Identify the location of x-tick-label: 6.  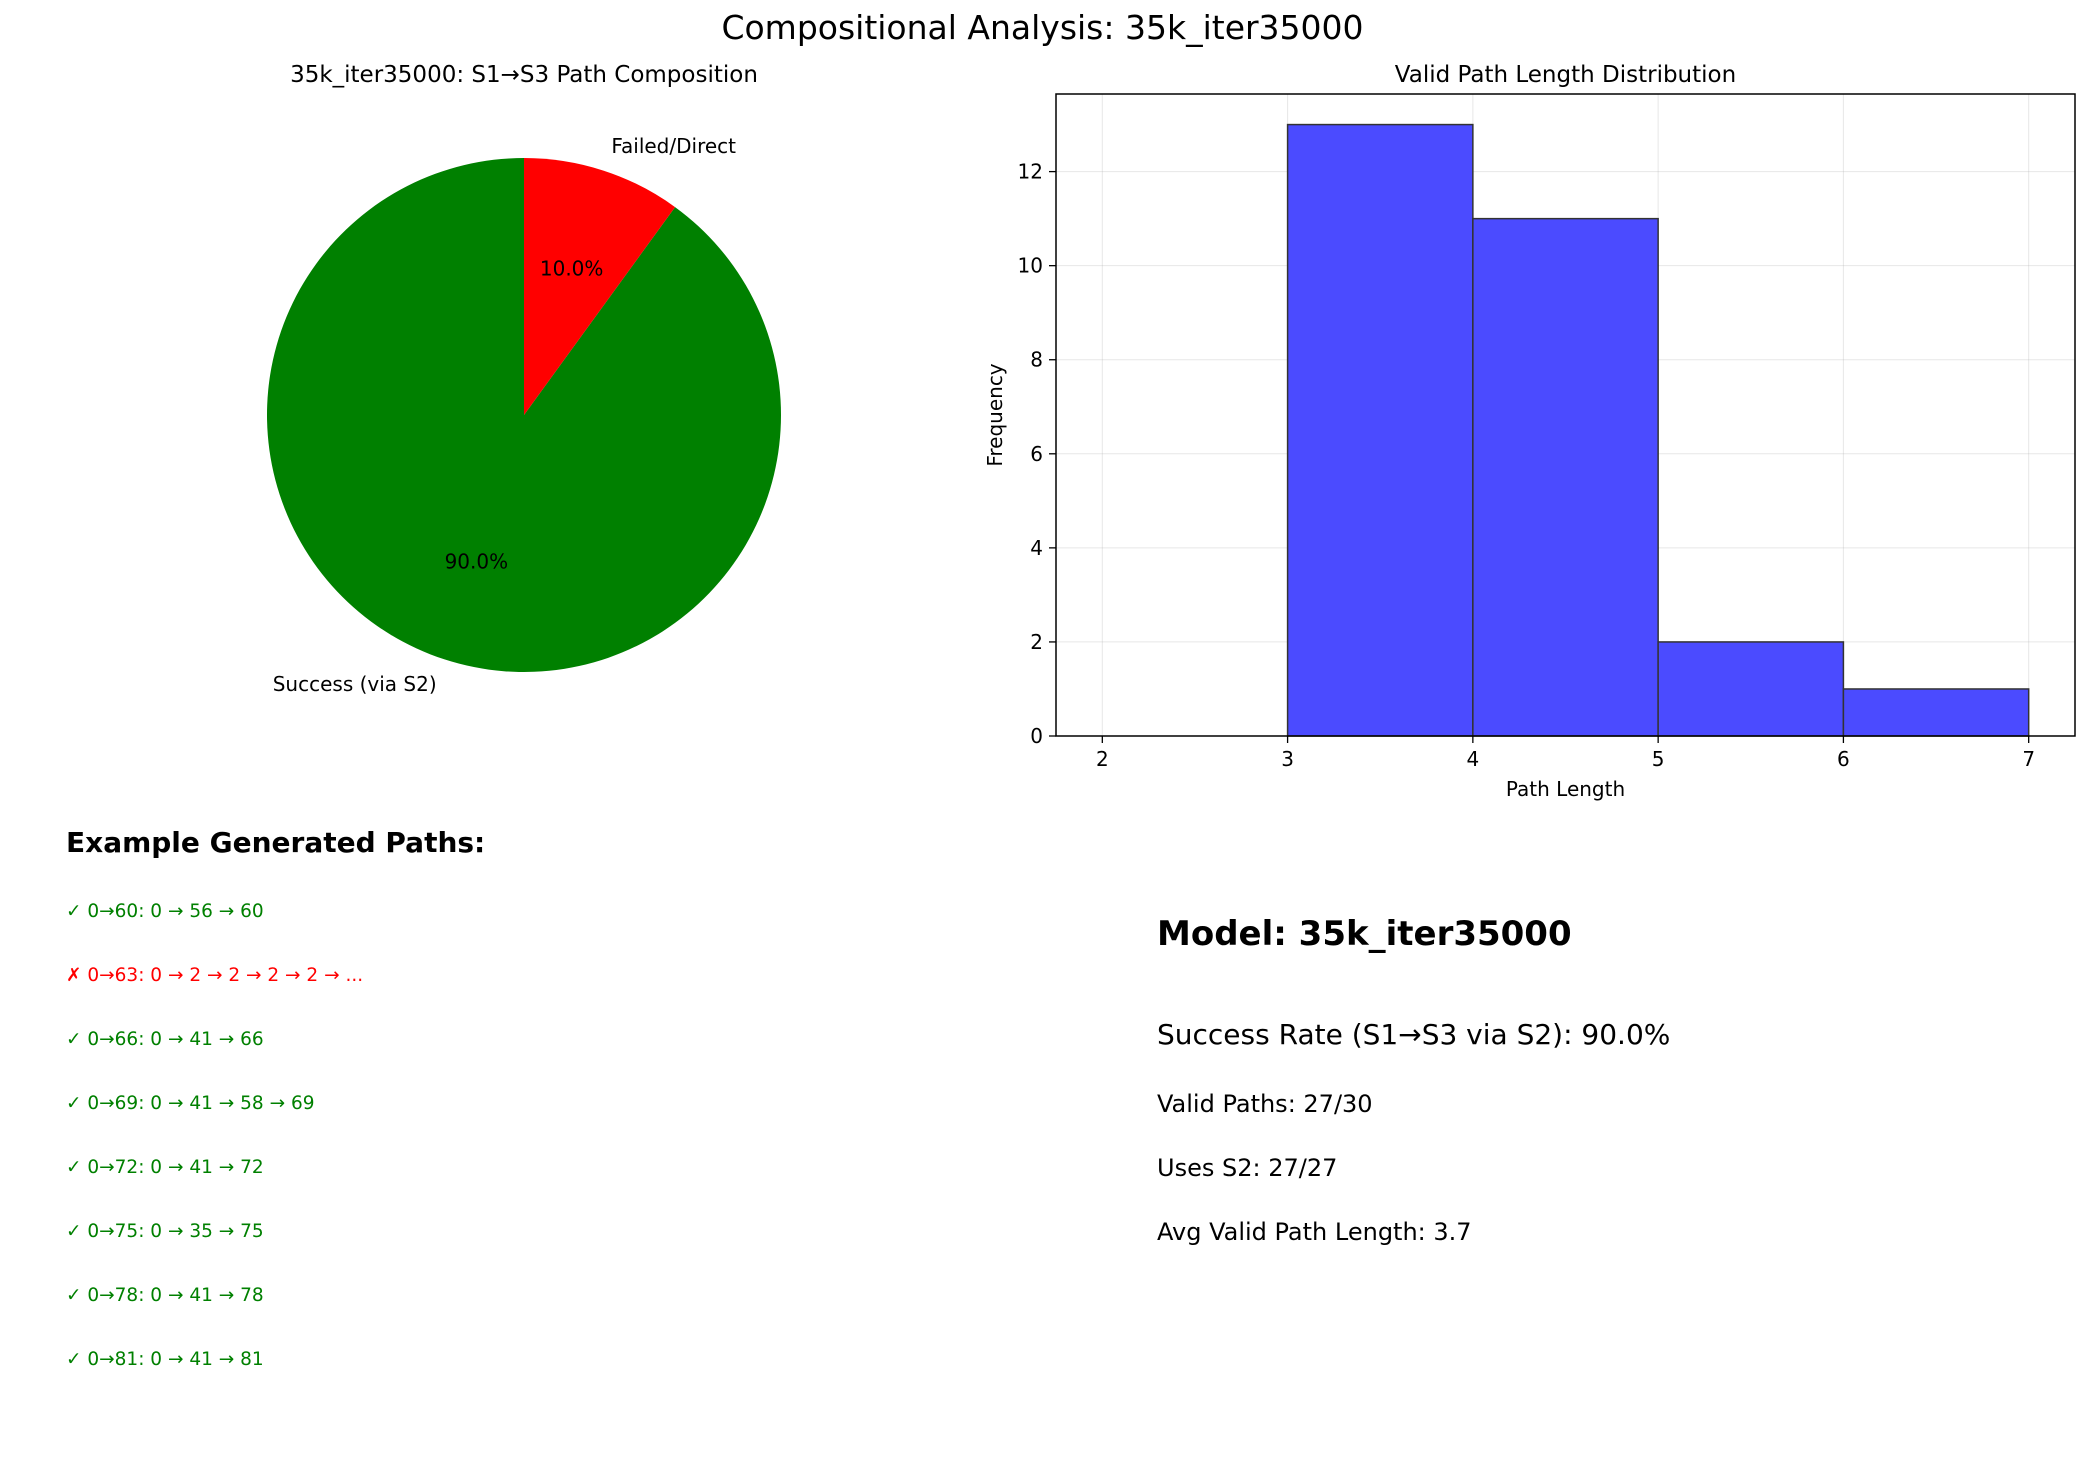
(1843, 759).